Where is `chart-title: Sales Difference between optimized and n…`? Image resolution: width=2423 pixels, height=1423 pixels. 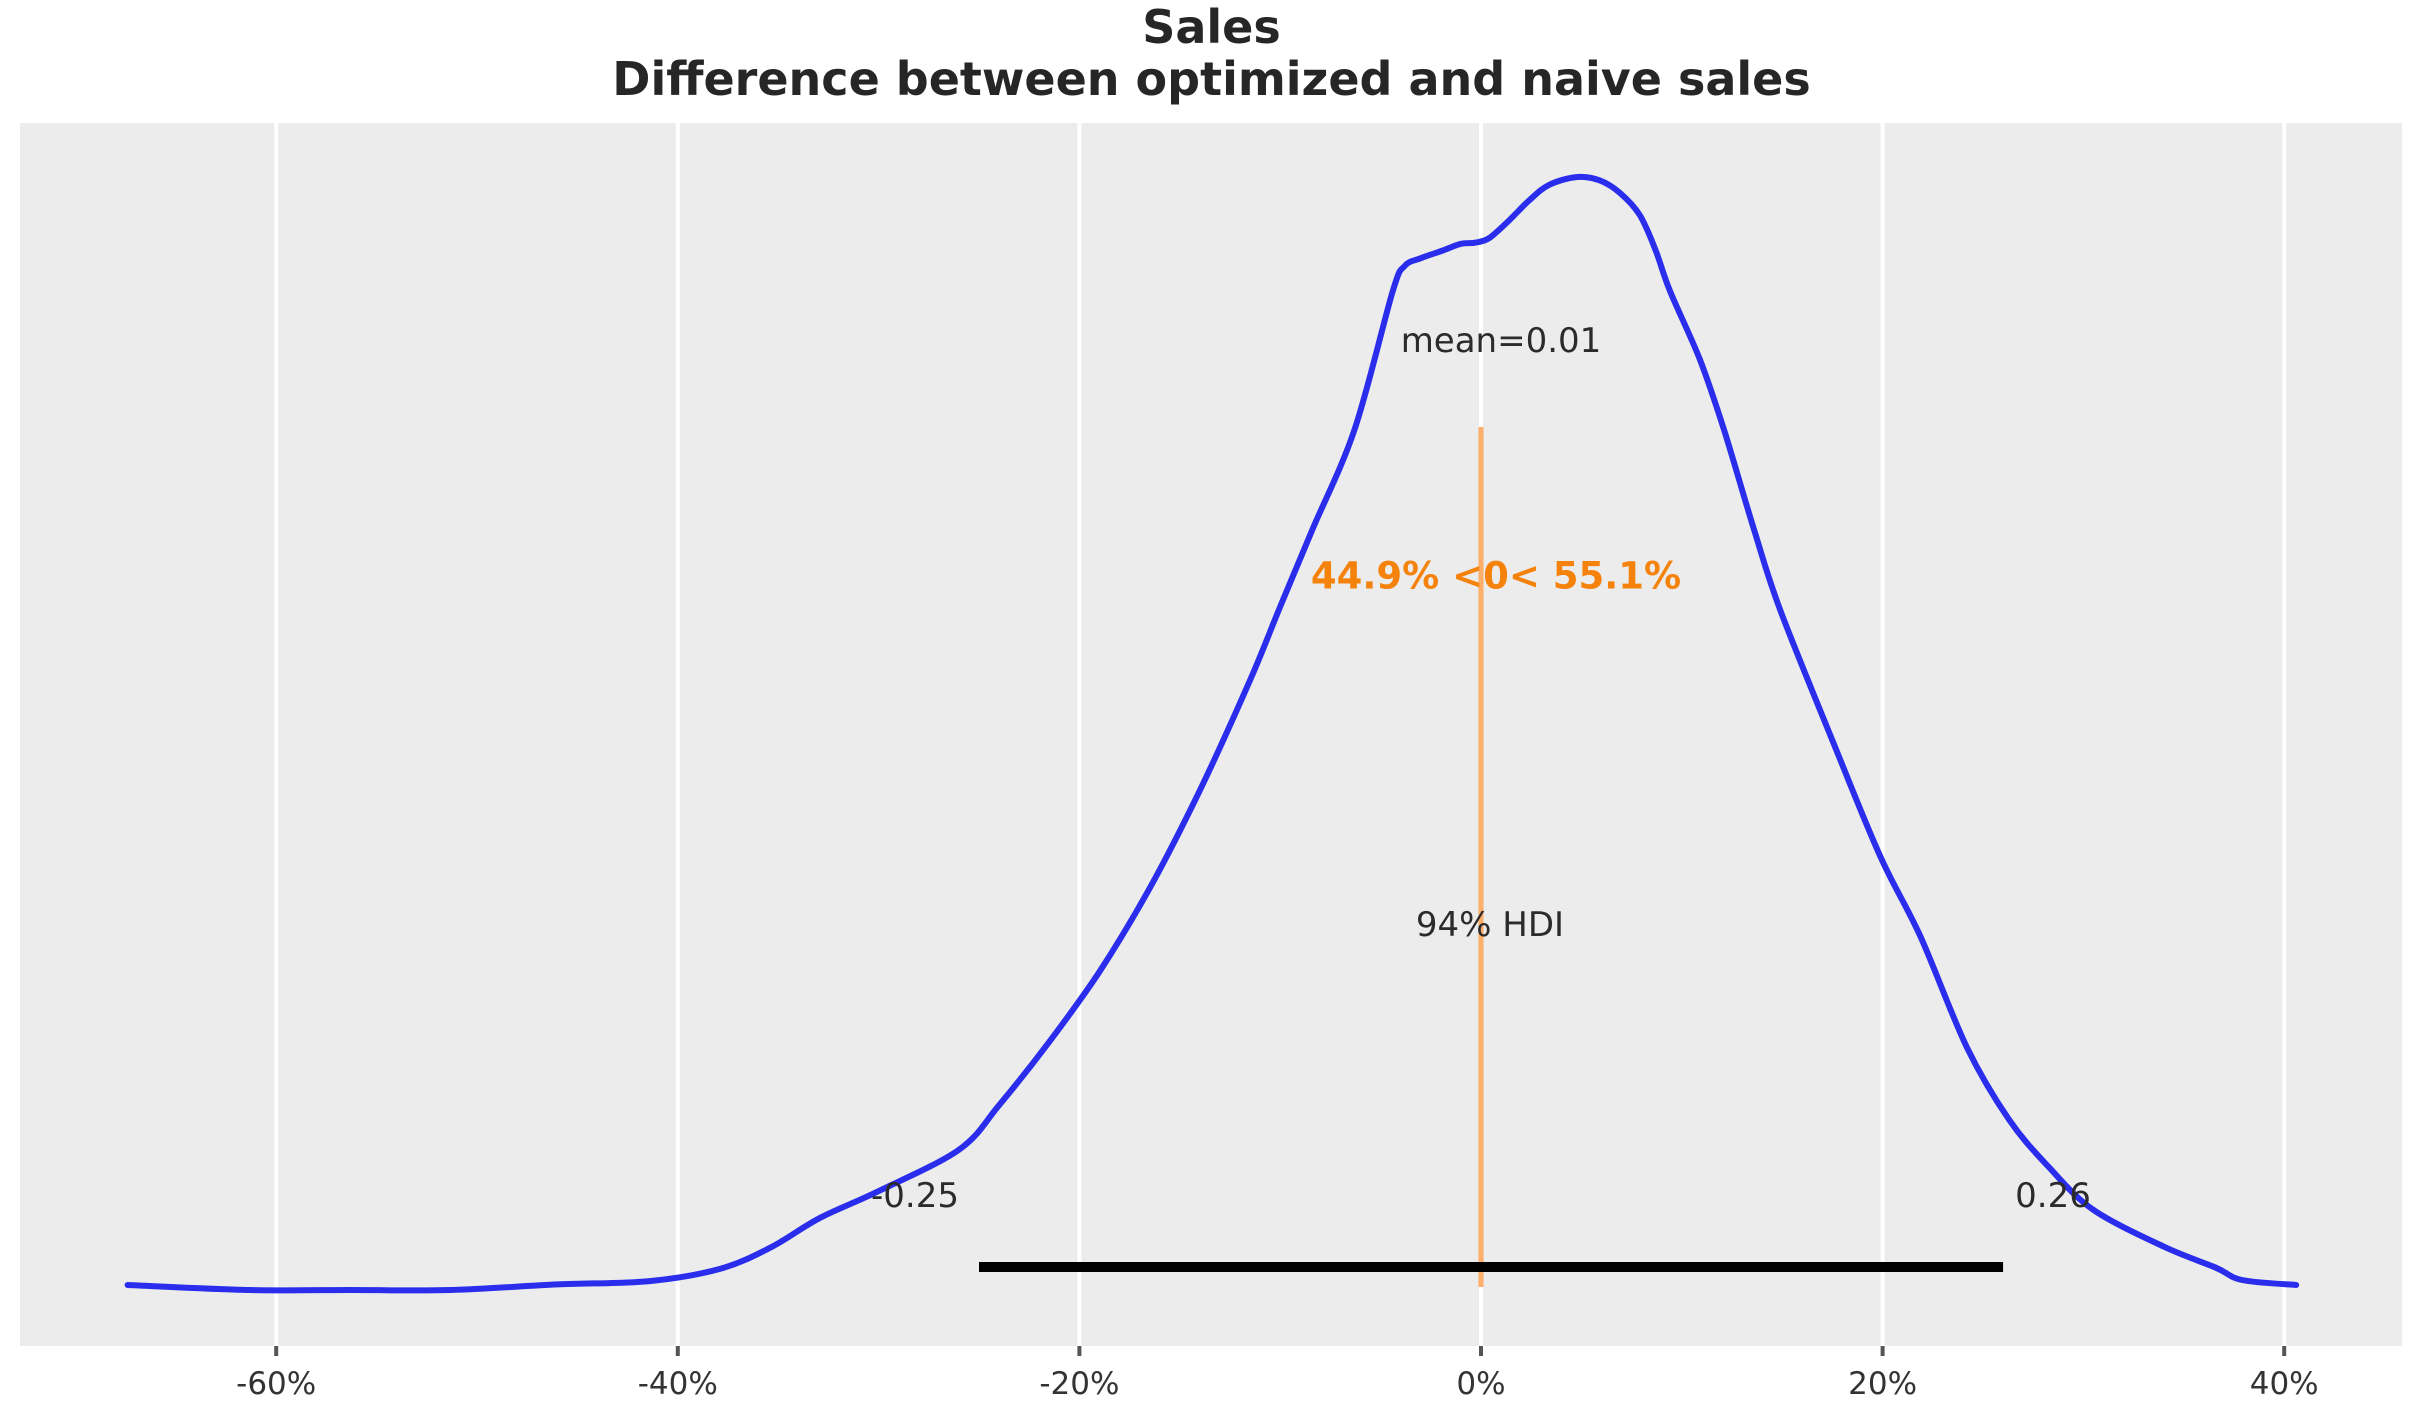
chart-title: Sales Difference between optimized and n… is located at coordinates (1211, 53).